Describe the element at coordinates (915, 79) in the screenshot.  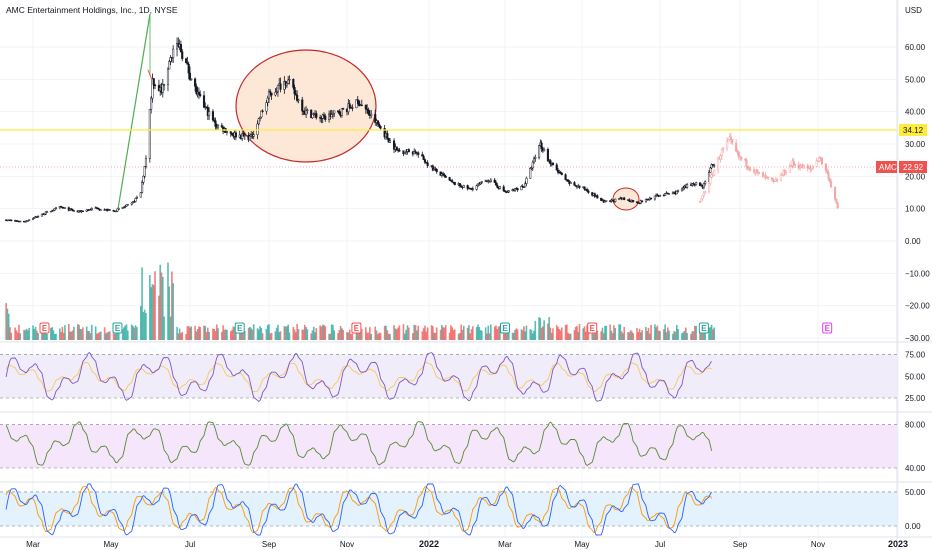
I see `price-tick-label: 50.00` at that location.